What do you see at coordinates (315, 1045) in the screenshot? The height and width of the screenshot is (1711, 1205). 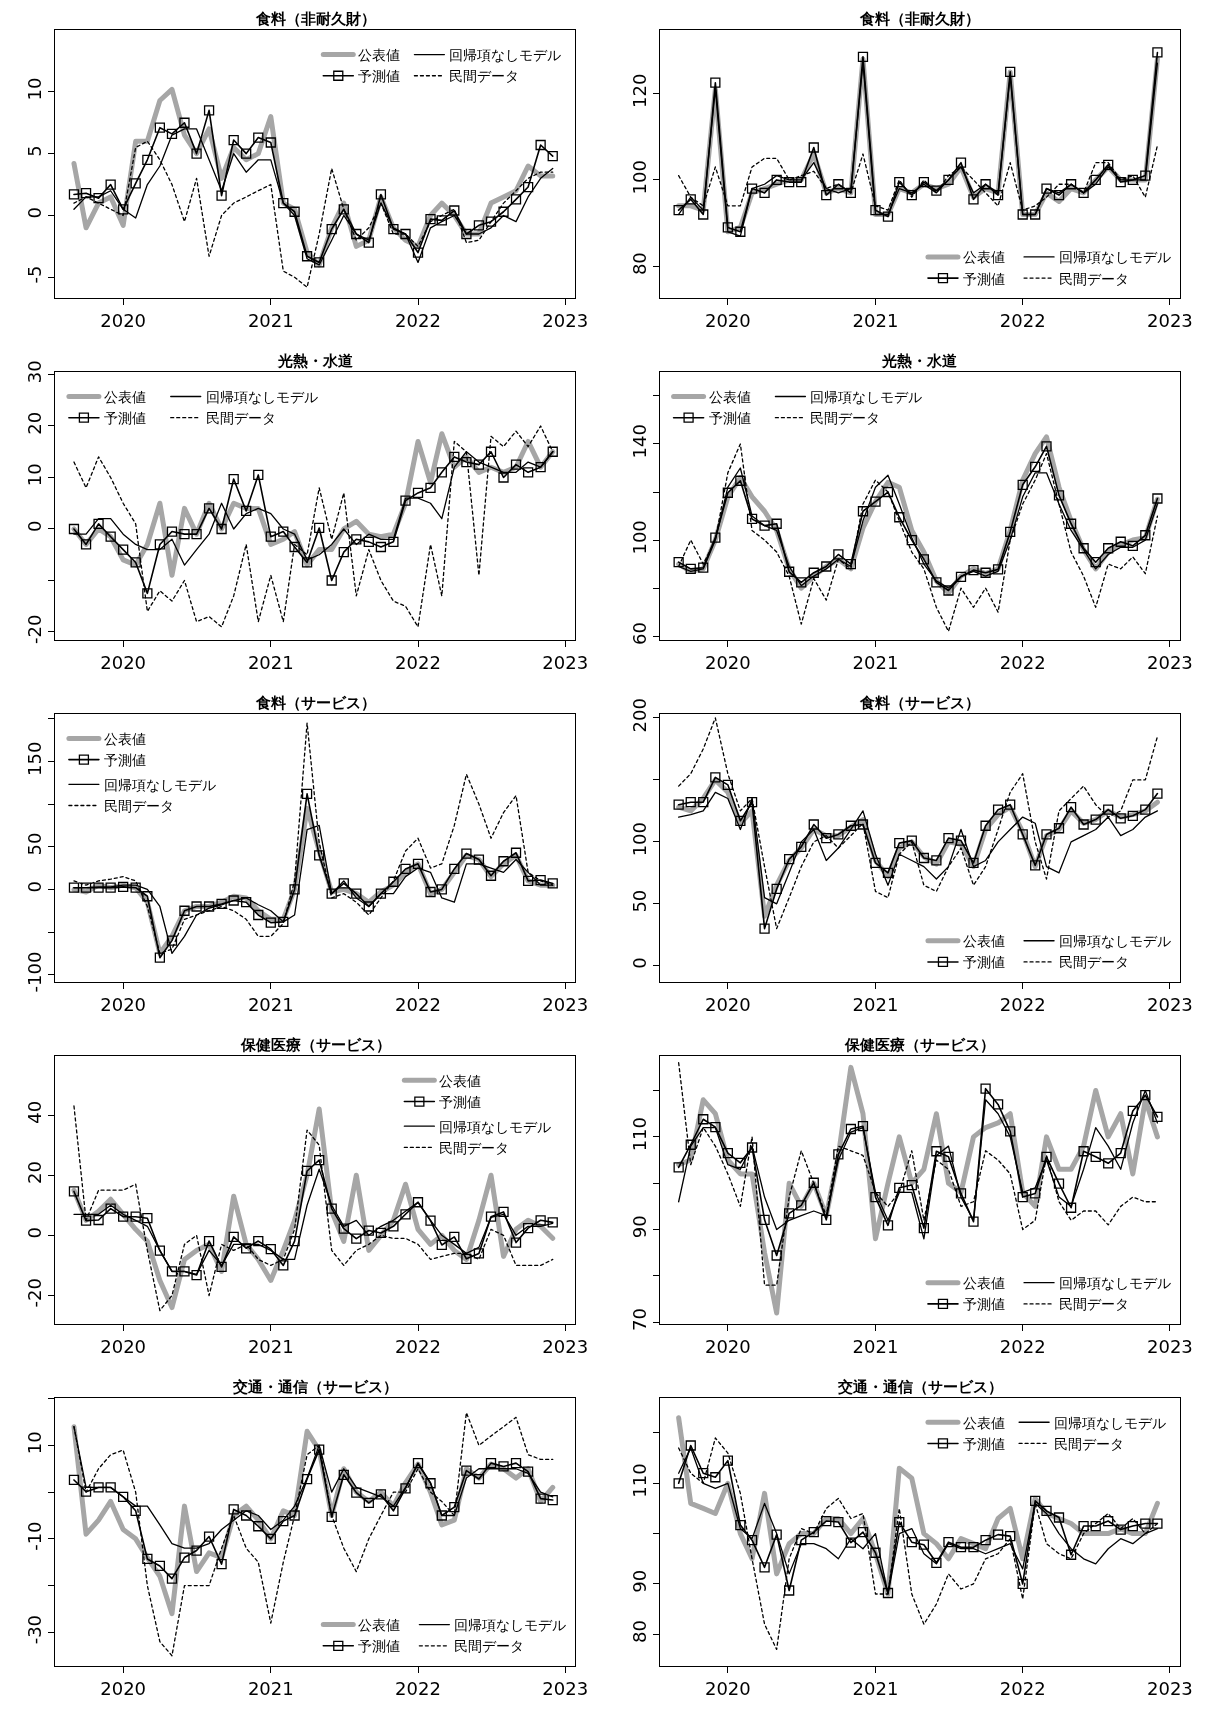 I see `chart-title: 保健医療（サービス）` at bounding box center [315, 1045].